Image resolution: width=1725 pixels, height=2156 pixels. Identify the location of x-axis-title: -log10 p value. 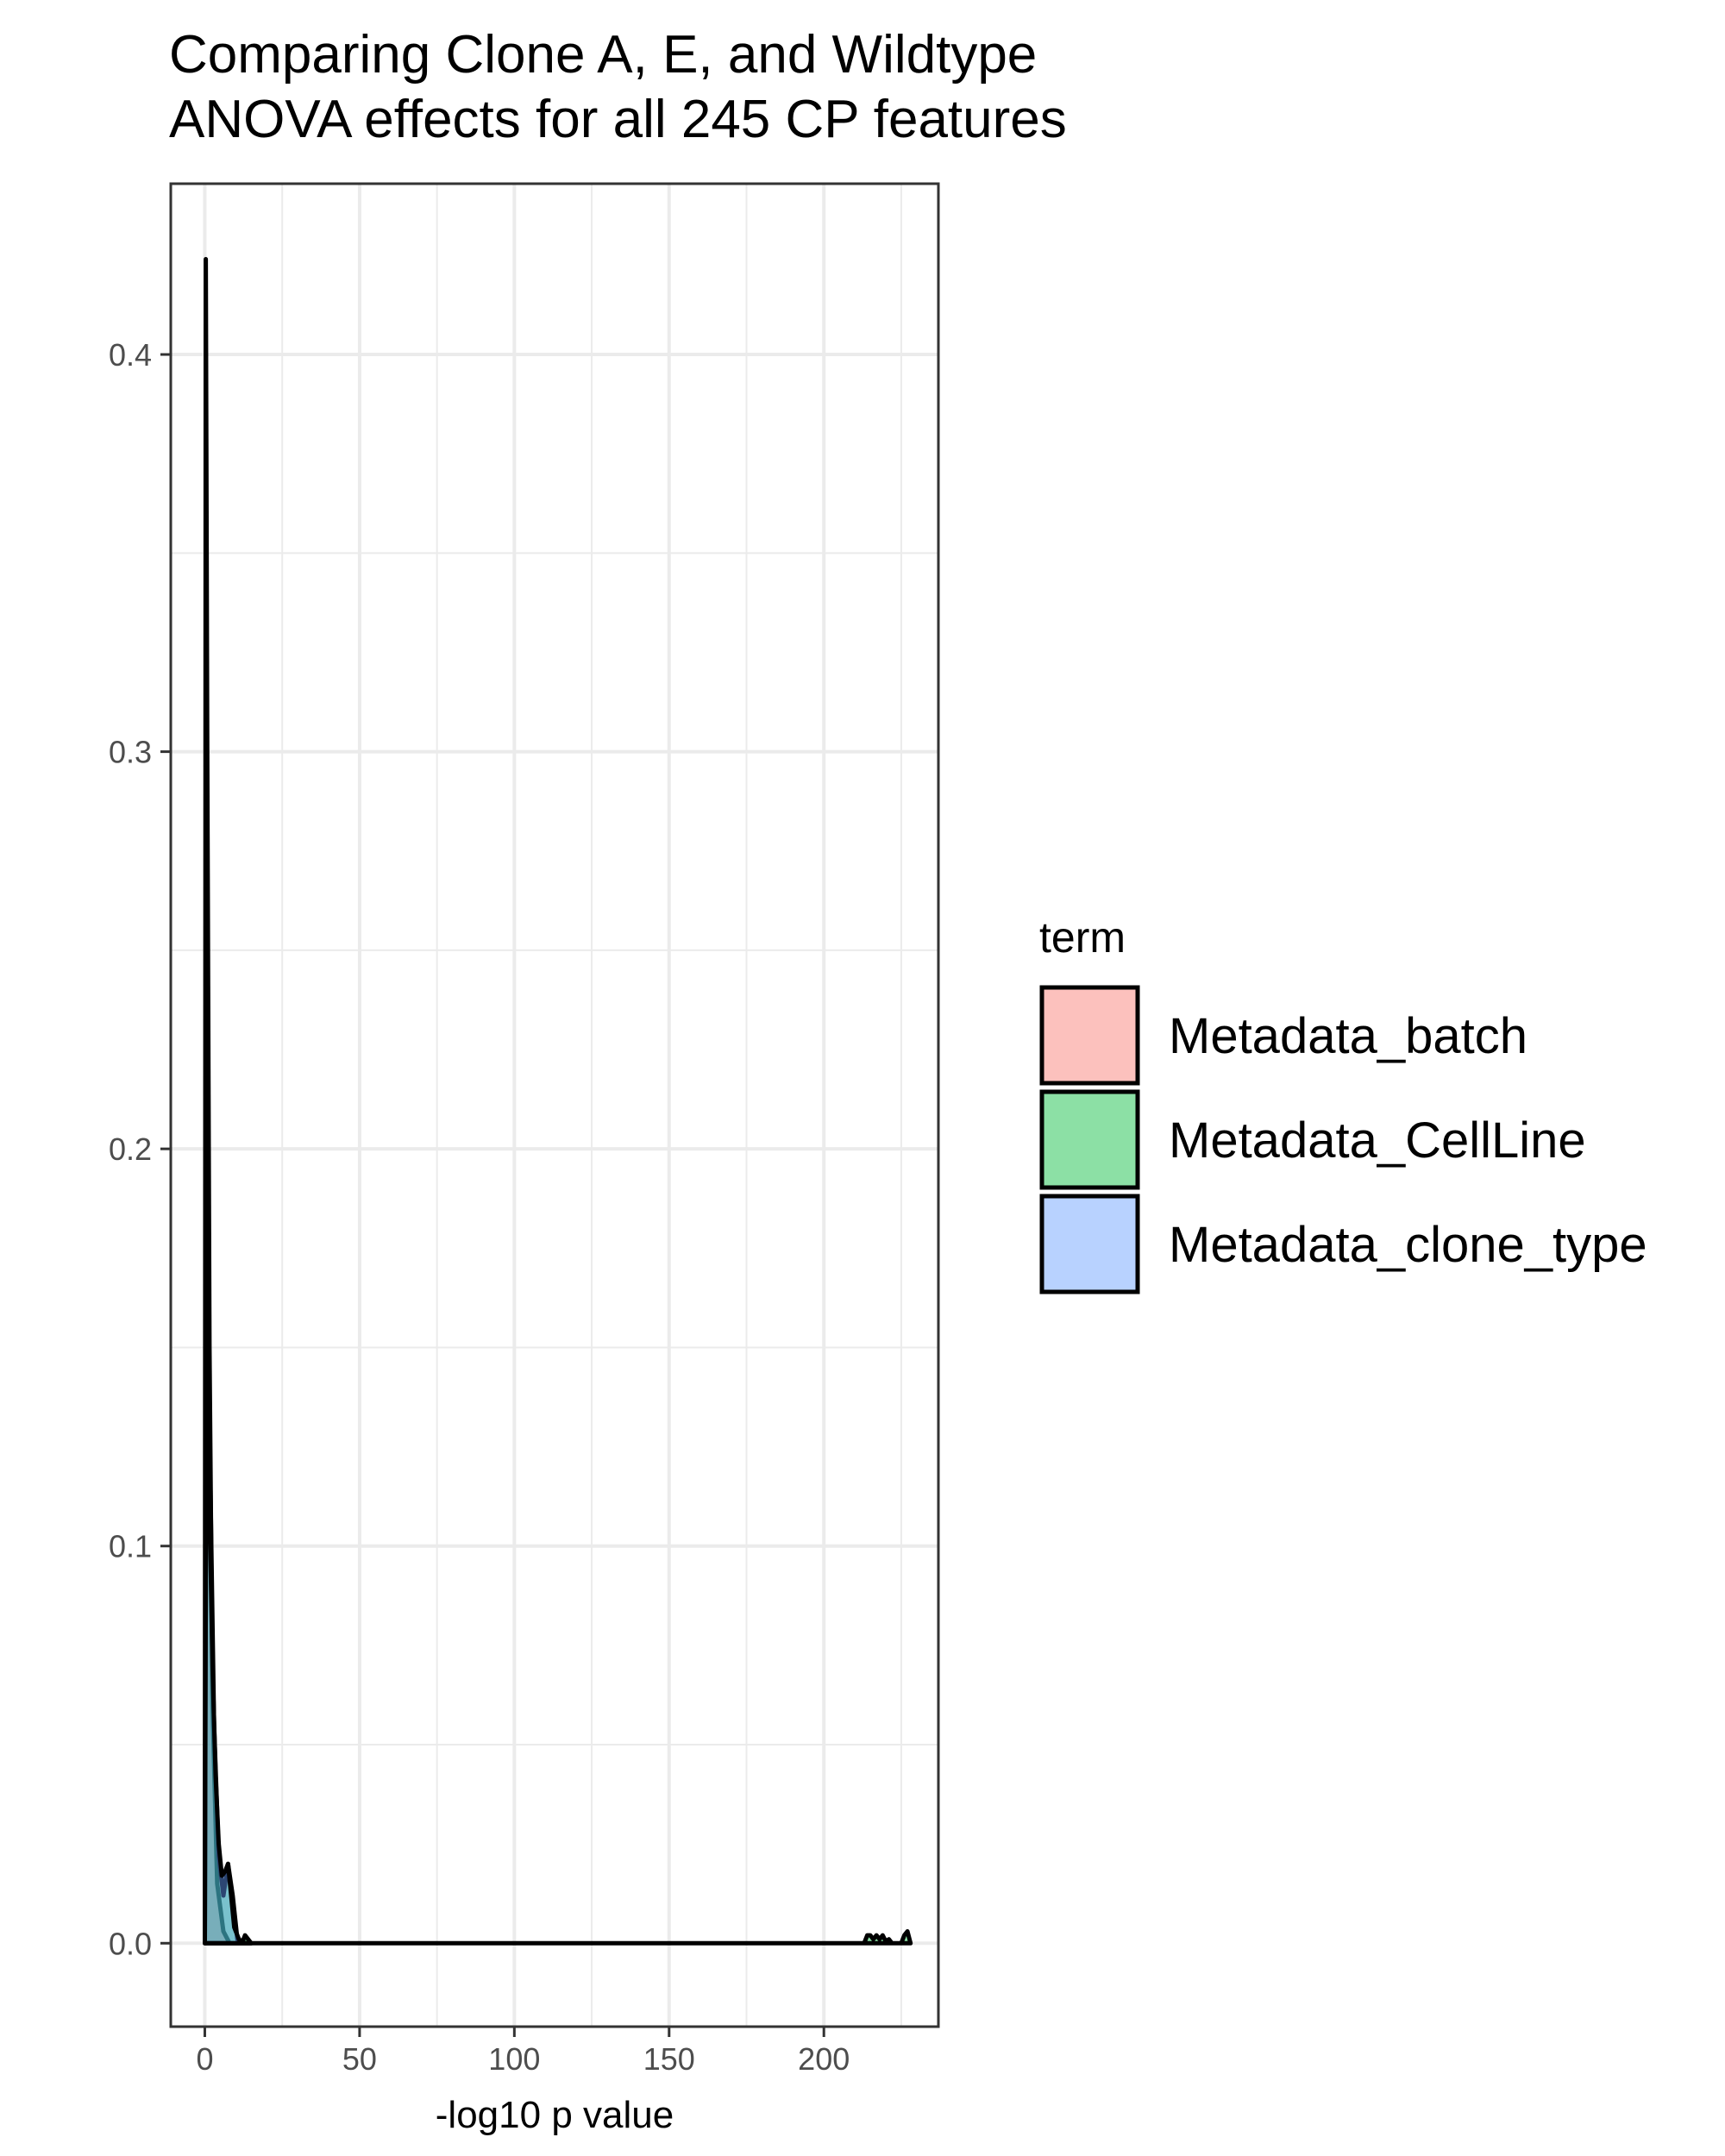
(555, 2115).